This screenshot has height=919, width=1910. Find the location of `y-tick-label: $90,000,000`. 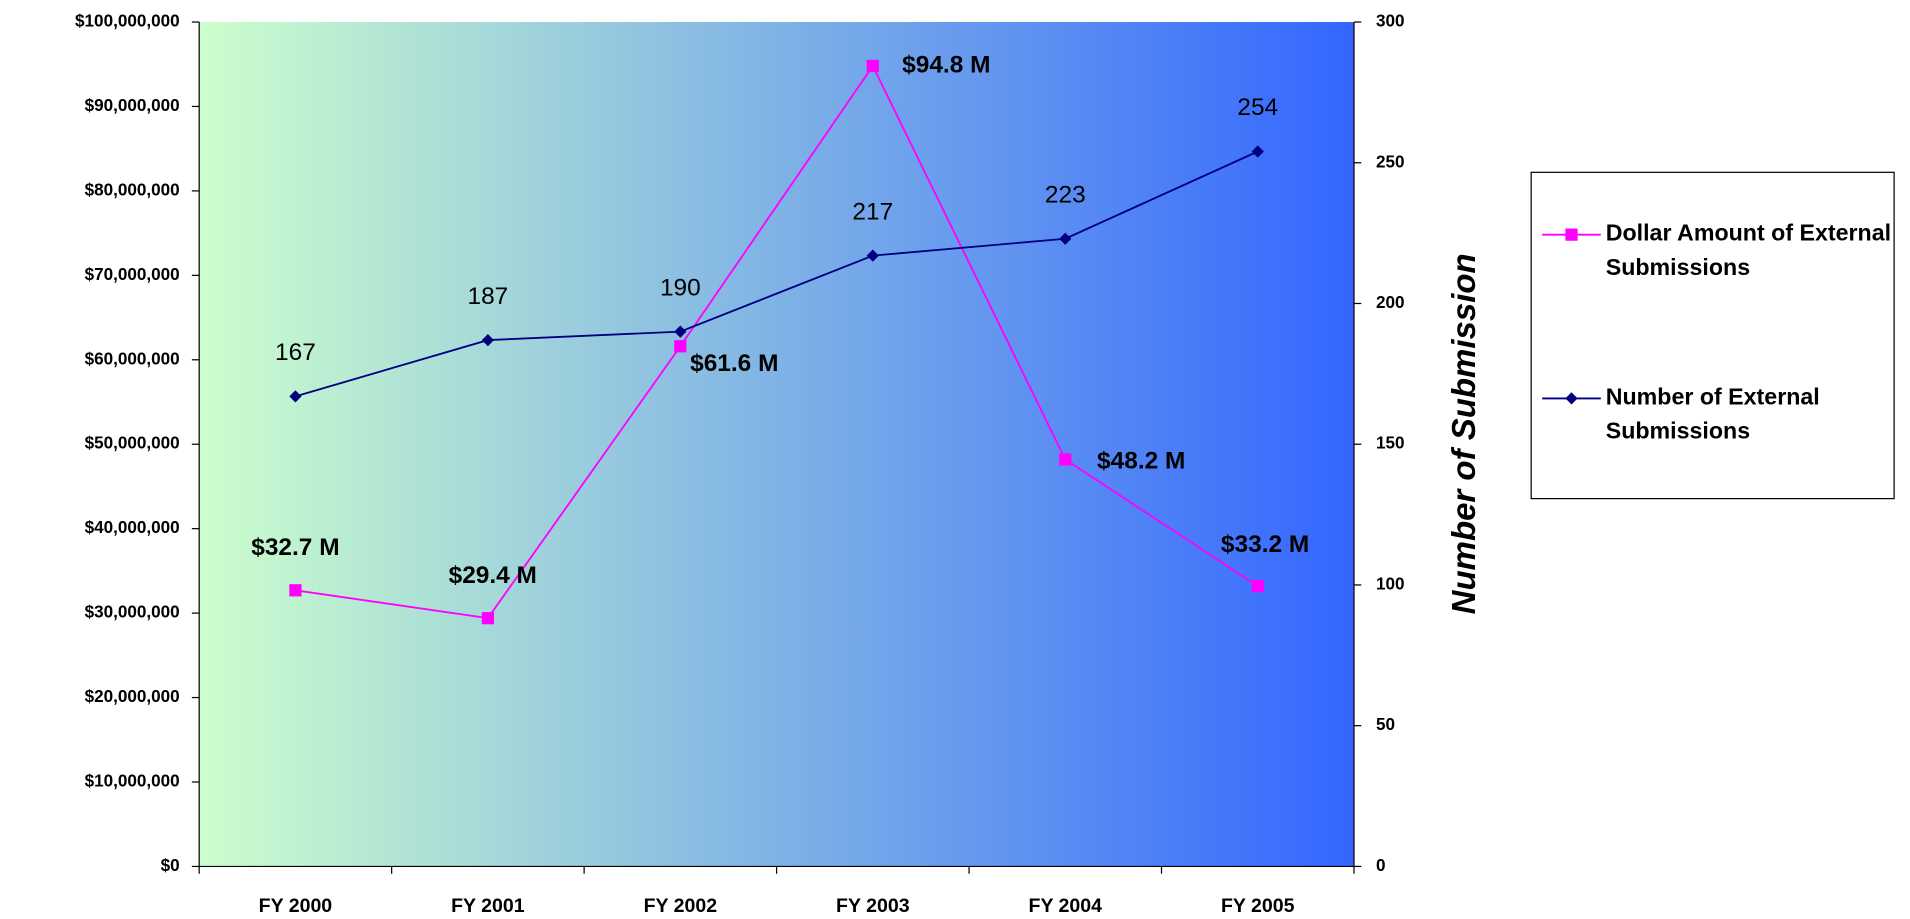

y-tick-label: $90,000,000 is located at coordinates (132, 105).